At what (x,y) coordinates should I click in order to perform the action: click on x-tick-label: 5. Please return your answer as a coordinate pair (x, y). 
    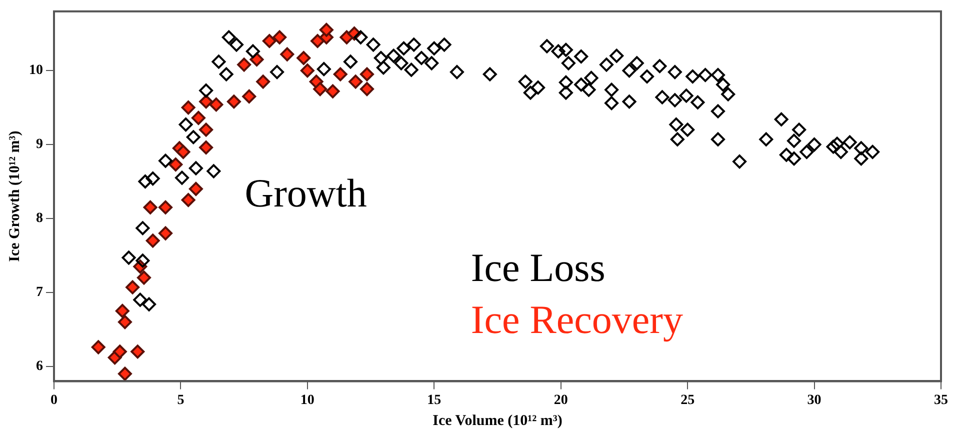
    Looking at the image, I should click on (180, 400).